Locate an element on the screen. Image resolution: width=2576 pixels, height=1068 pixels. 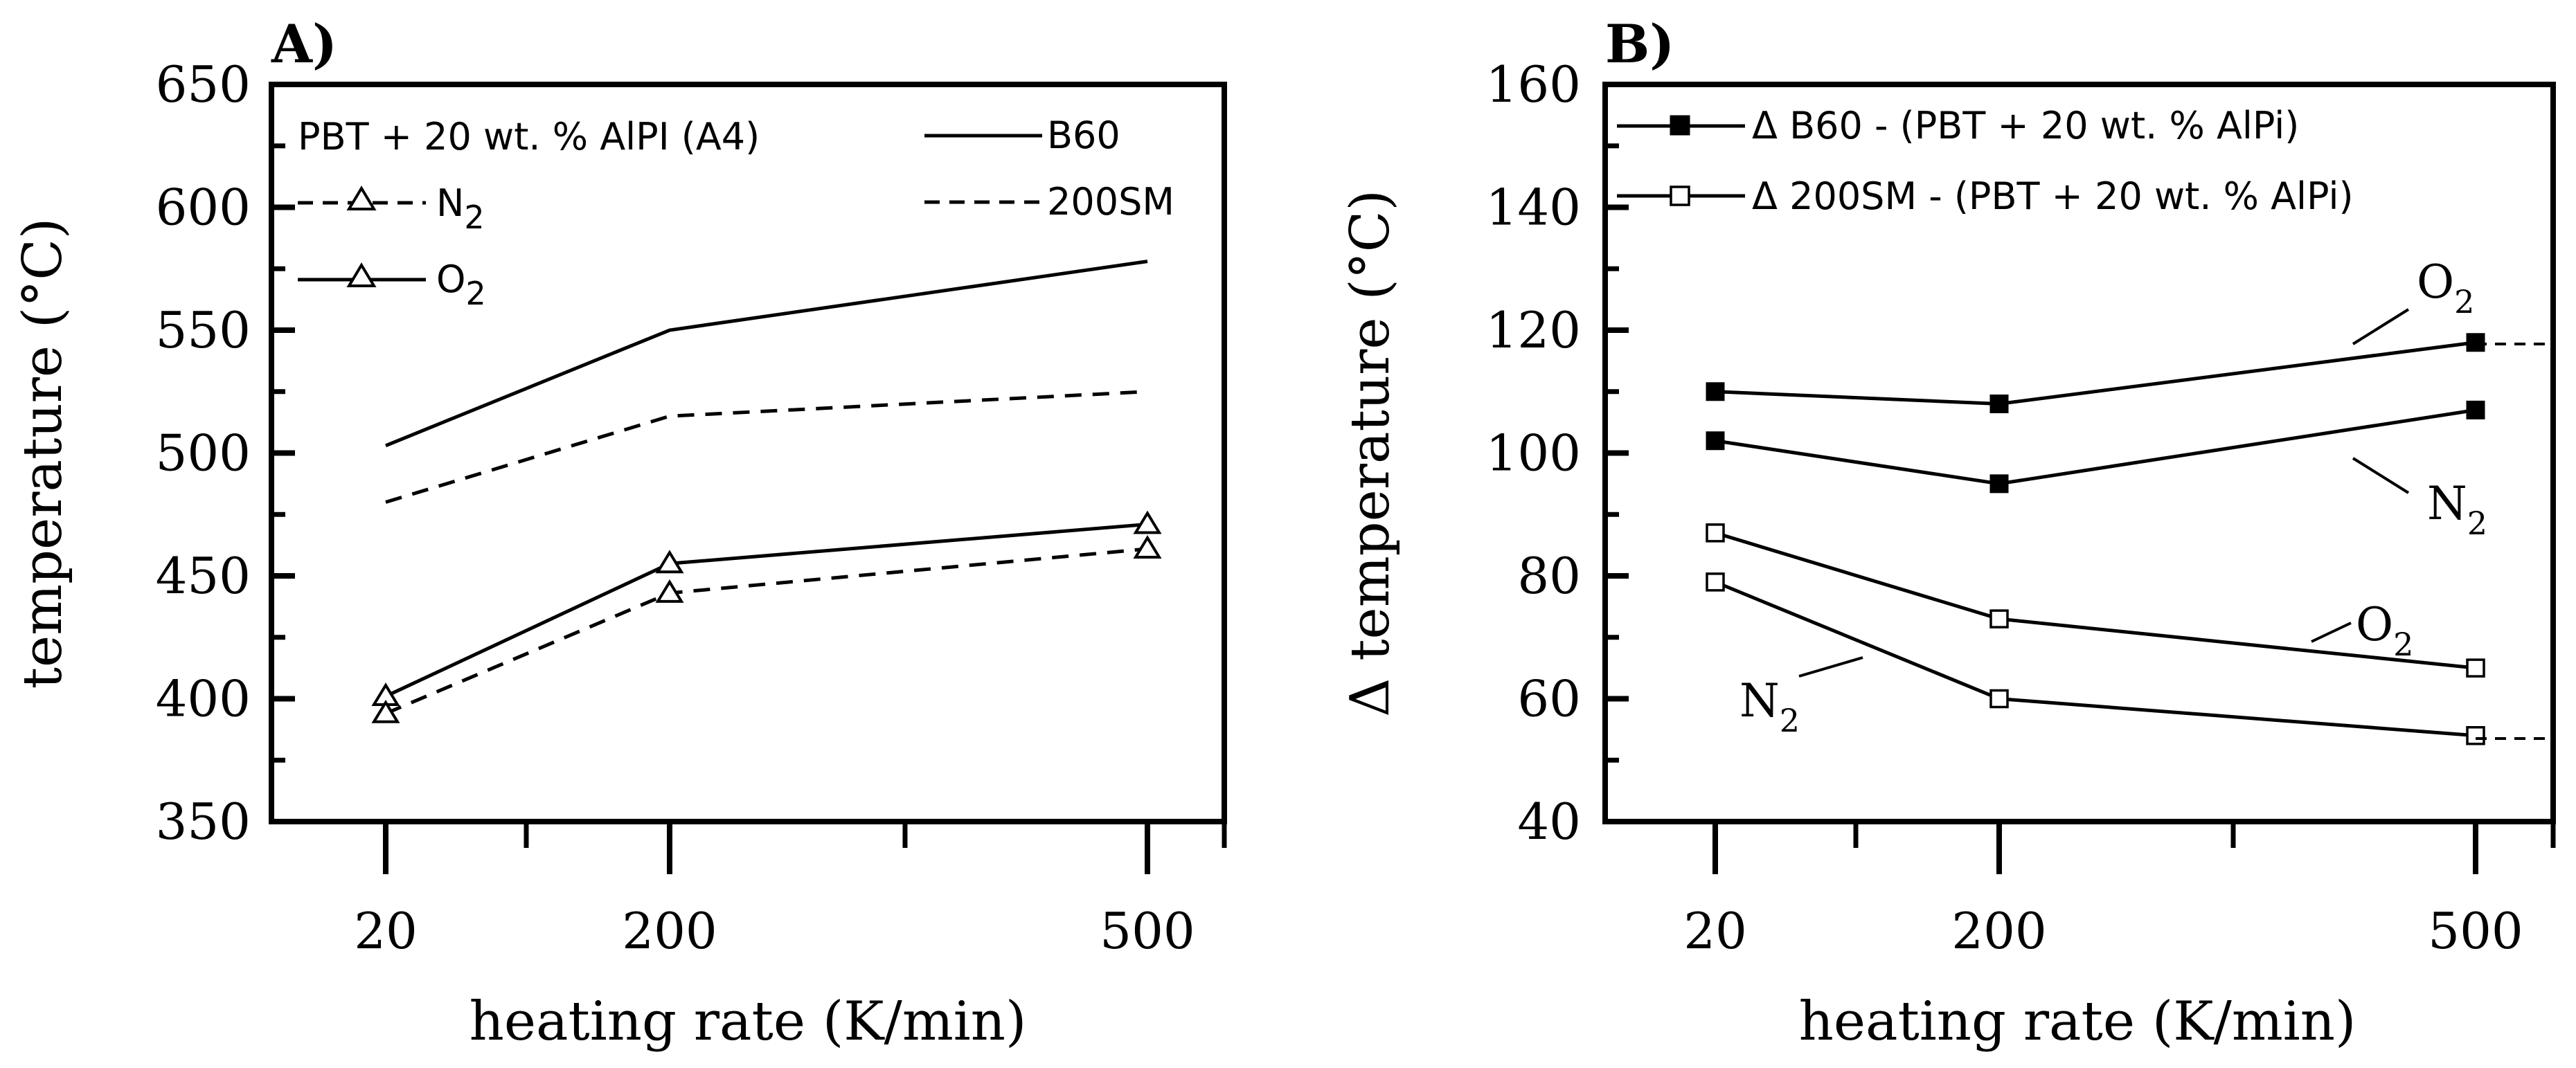
panel-a-y-ticks: 350 400 450 500 550 600 650 is located at coordinates (226, 453).